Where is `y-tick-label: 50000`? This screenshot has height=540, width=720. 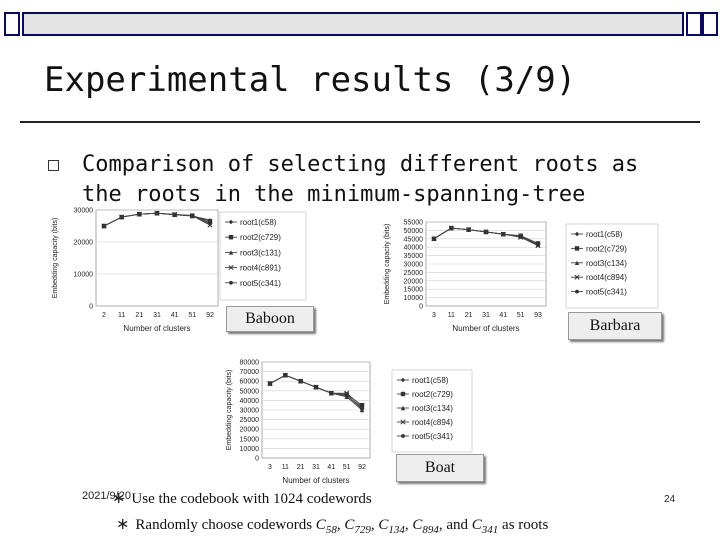
y-tick-label: 50000 is located at coordinates (414, 231).